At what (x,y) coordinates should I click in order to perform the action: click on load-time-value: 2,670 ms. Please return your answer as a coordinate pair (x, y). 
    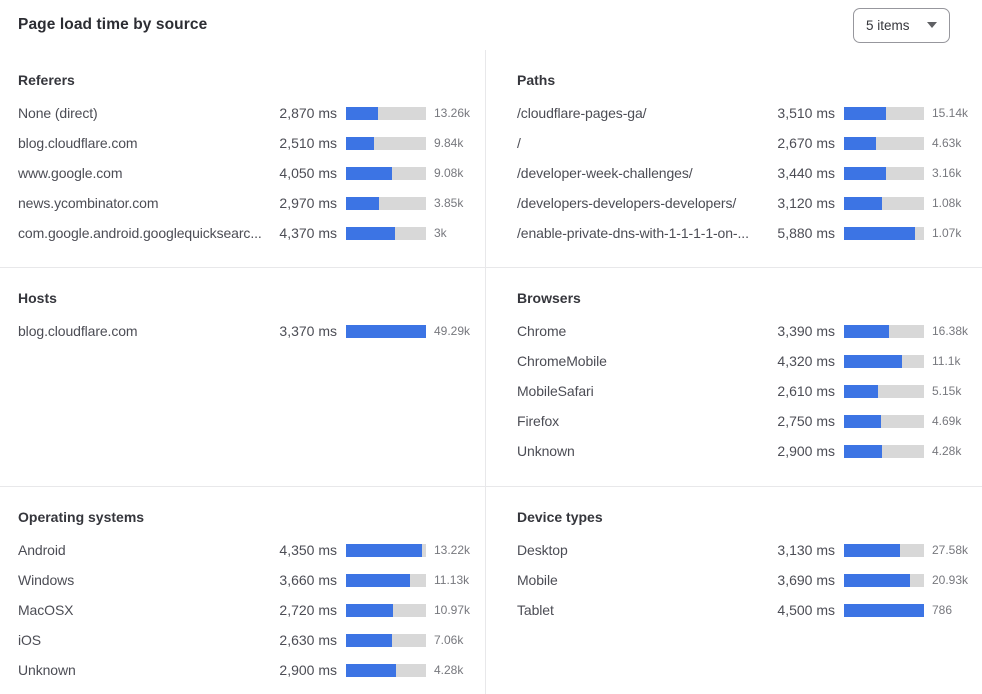
    Looking at the image, I should click on (806, 143).